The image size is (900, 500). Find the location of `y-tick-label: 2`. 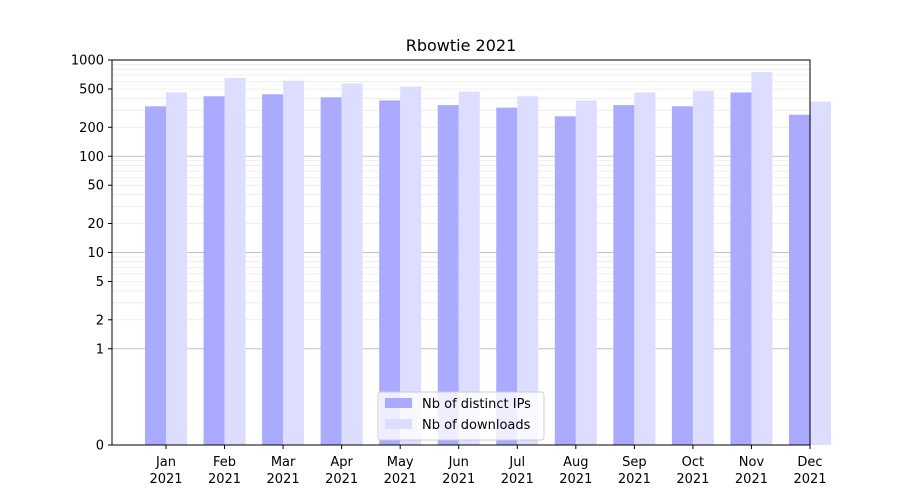

y-tick-label: 2 is located at coordinates (100, 320).